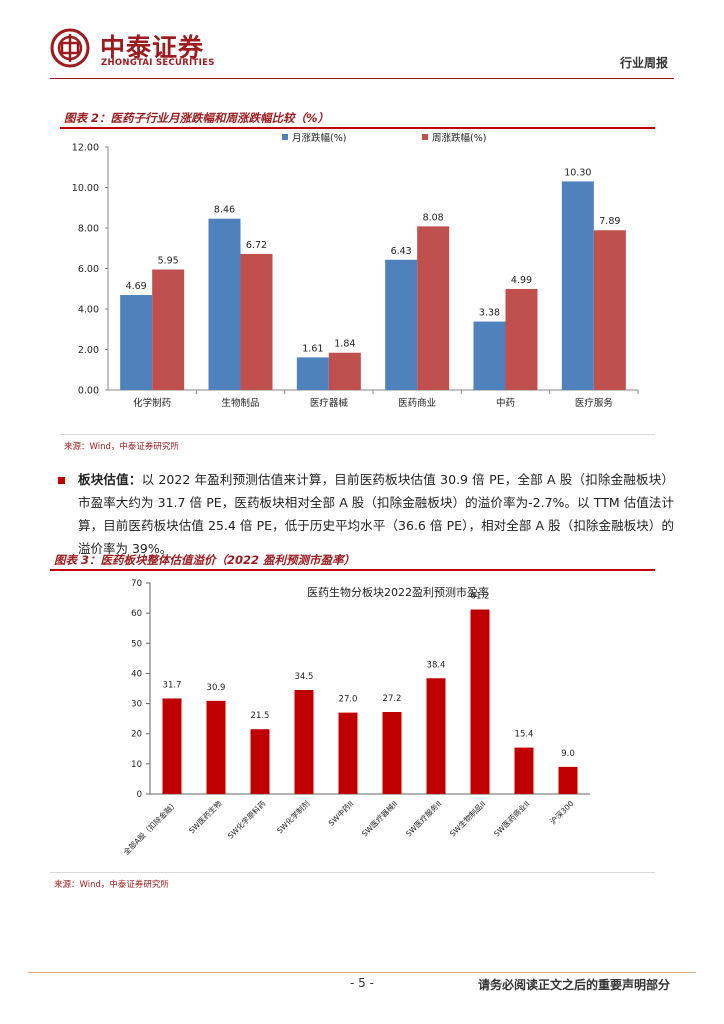 This screenshot has width=724, height=1024. I want to click on data-label: 5.95, so click(168, 261).